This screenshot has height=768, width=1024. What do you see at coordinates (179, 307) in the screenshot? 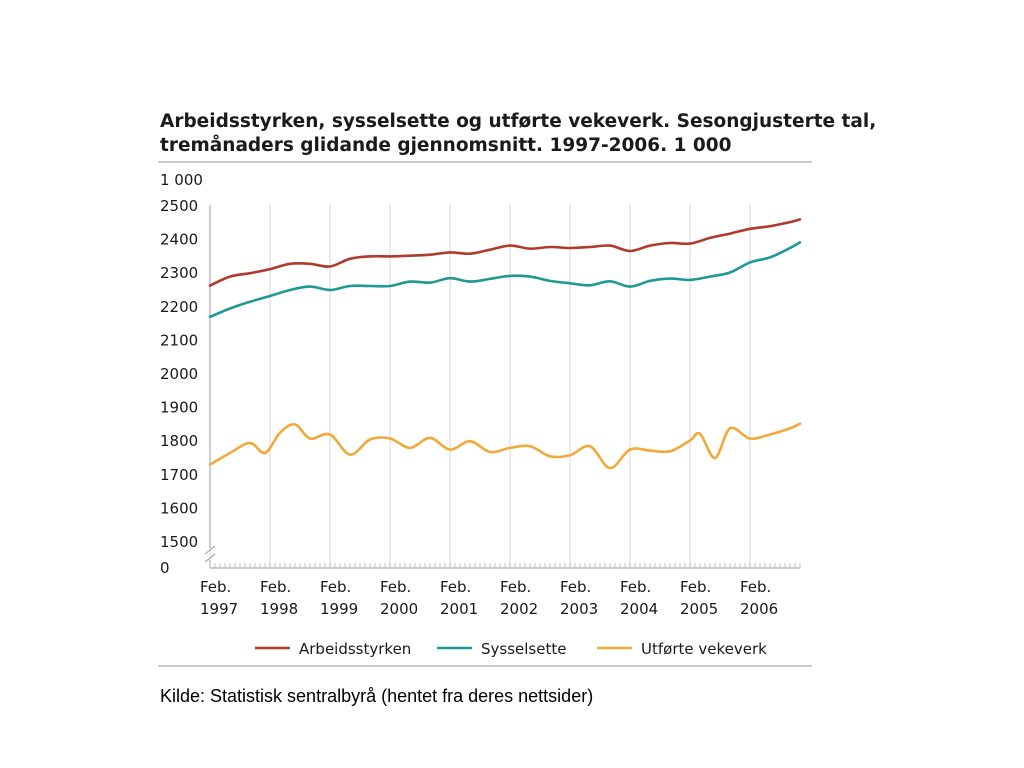
I see `y-tick-label: 2200` at bounding box center [179, 307].